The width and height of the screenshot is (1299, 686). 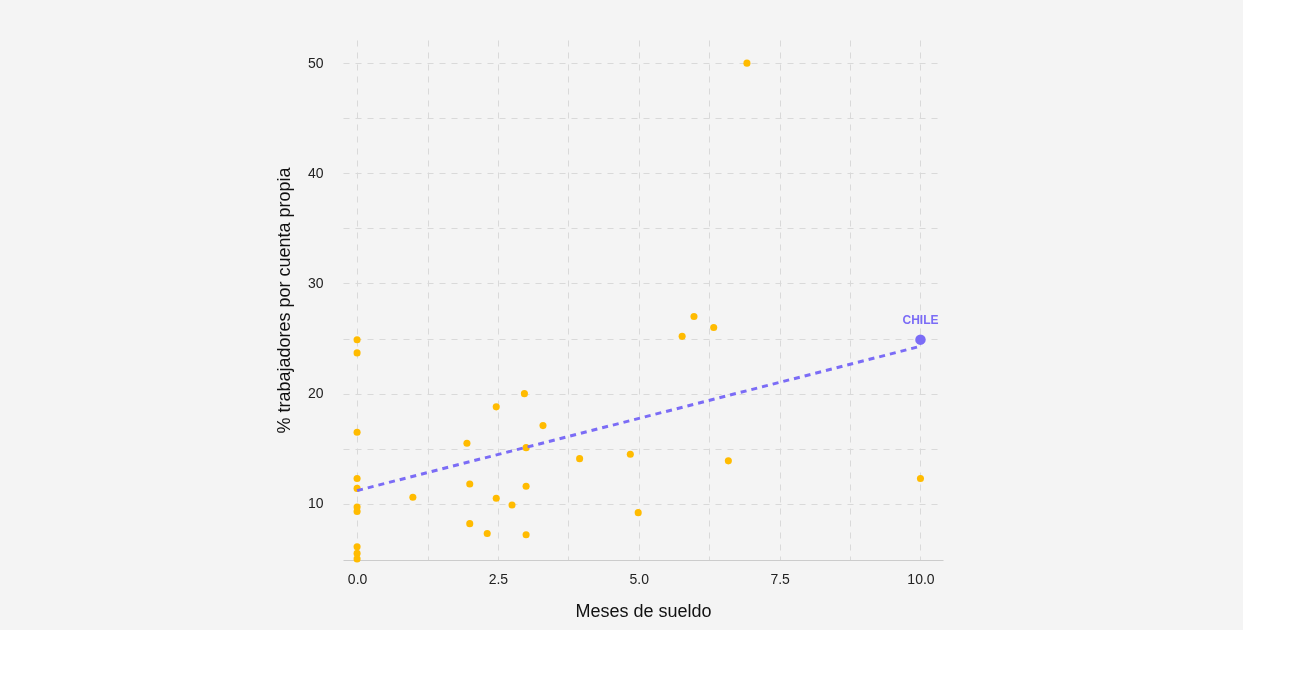 I want to click on x-tick-label: 10.0, so click(x=921, y=578).